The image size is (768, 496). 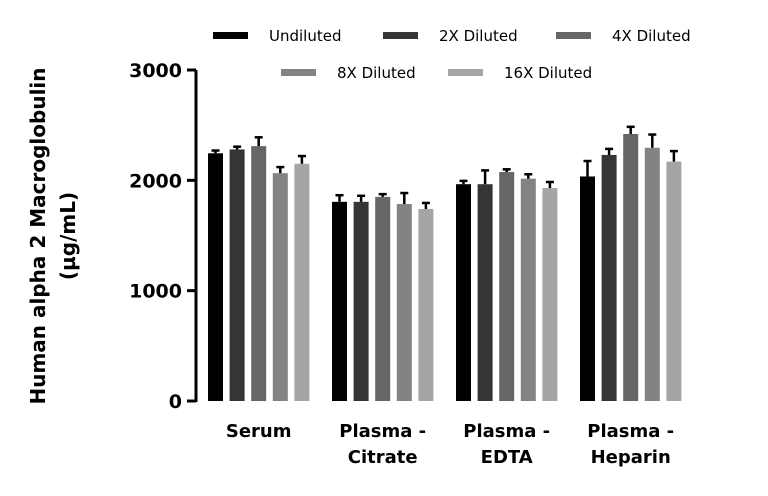 I want to click on y-tick-label: 1000, so click(x=155, y=292).